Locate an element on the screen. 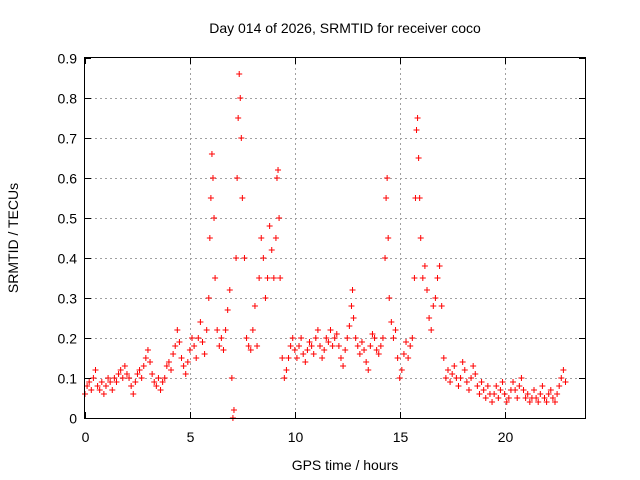  y-tick-label: 0.9 is located at coordinates (68, 59).